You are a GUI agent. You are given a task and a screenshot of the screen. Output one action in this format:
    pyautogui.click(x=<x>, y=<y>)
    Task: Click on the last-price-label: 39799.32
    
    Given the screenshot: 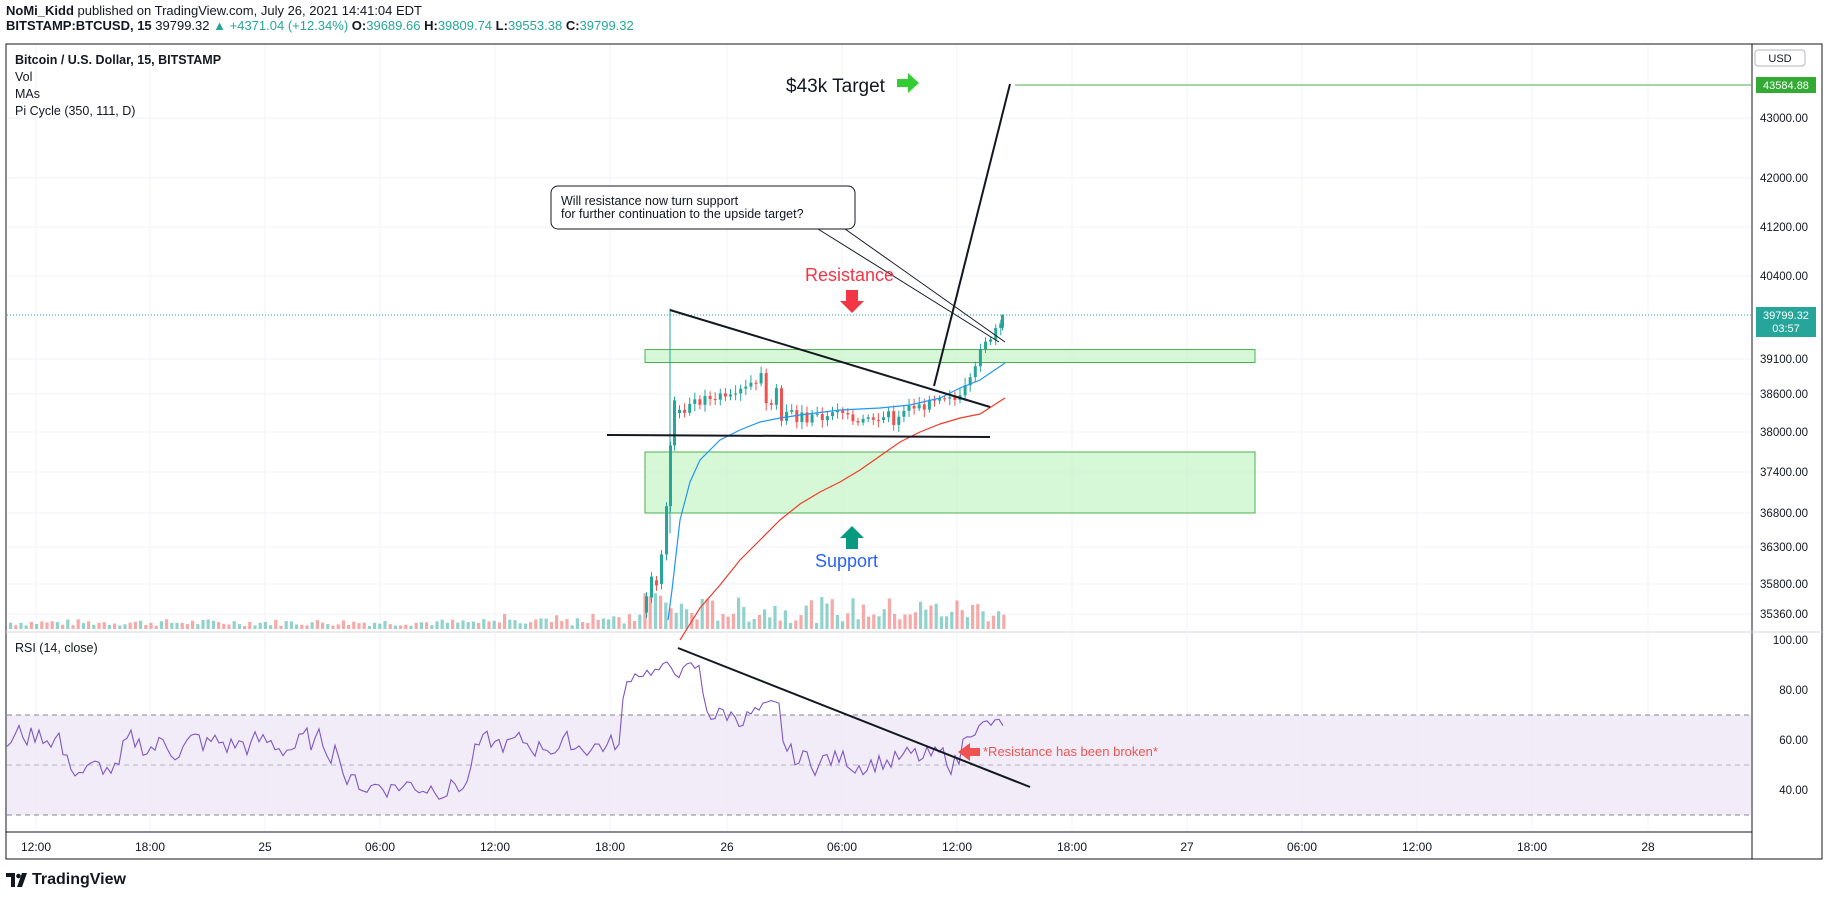 What is the action you would take?
    pyautogui.click(x=1786, y=316)
    